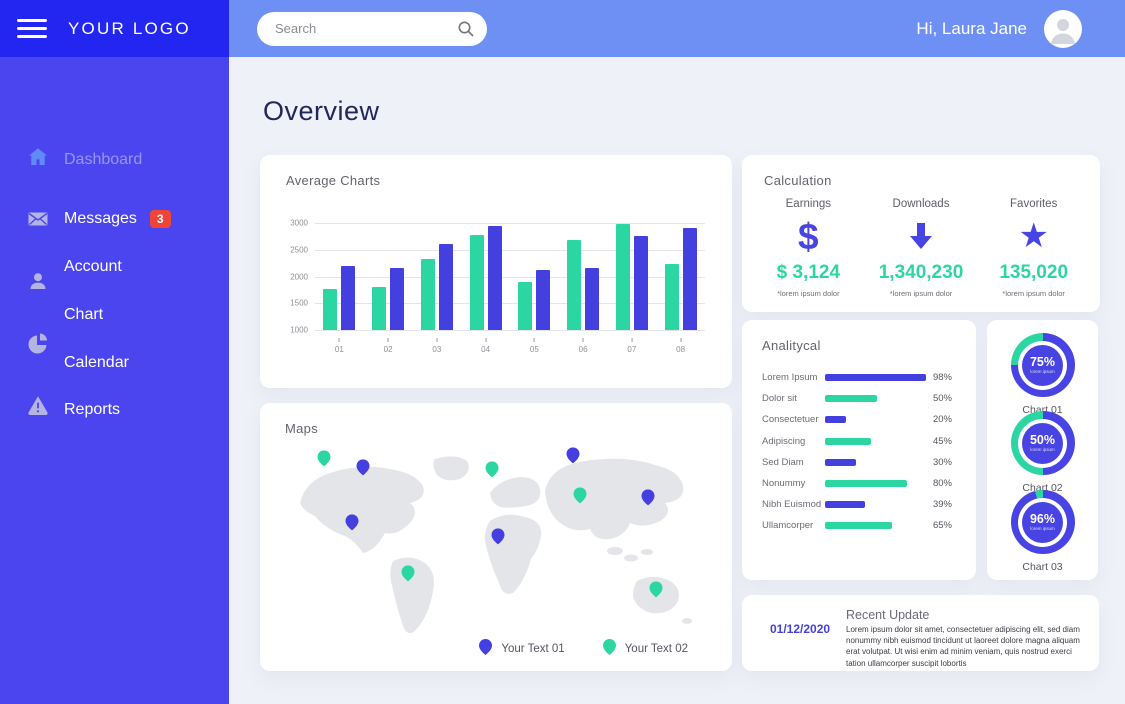  I want to click on download-arrow-icon, so click(921, 236).